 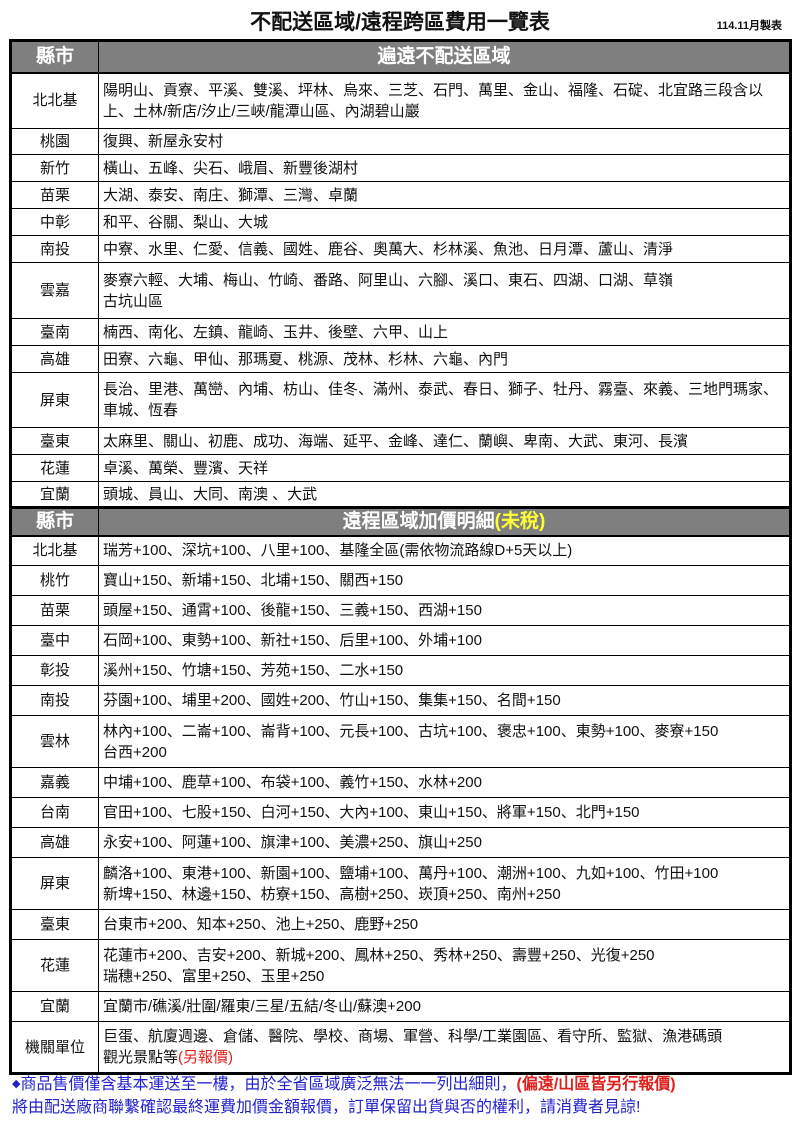 What do you see at coordinates (54, 141) in the screenshot?
I see `city-cell: 桃園` at bounding box center [54, 141].